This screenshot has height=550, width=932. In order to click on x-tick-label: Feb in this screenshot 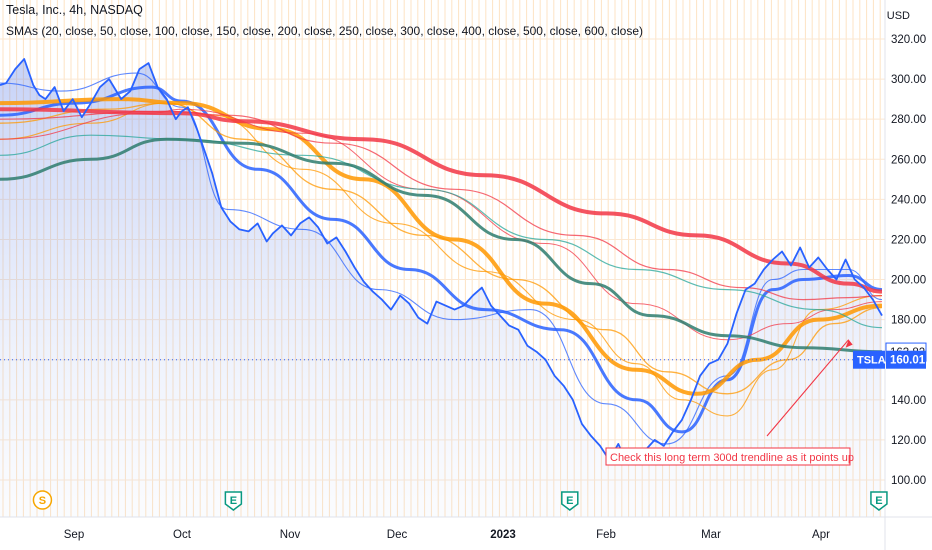, I will do `click(606, 535)`.